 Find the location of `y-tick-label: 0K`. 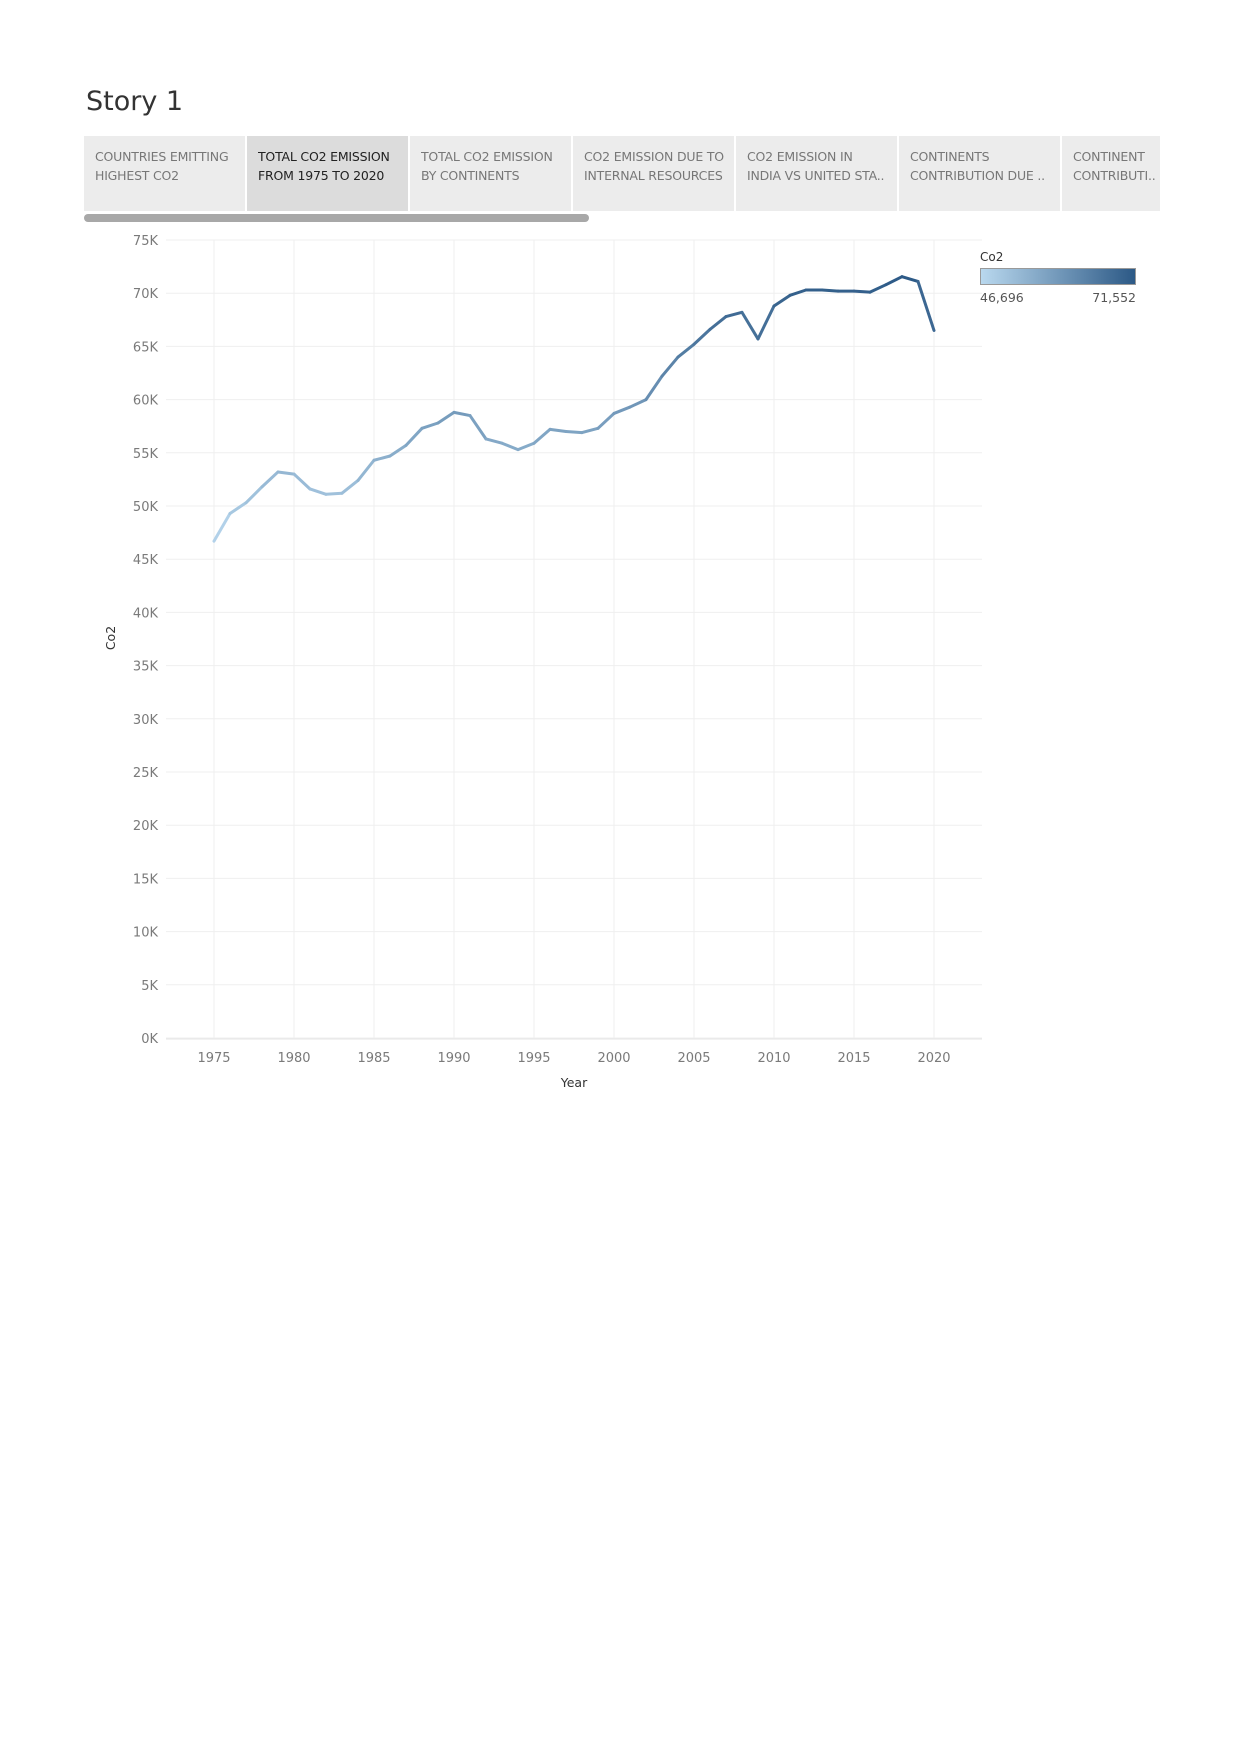

y-tick-label: 0K is located at coordinates (149, 1039).